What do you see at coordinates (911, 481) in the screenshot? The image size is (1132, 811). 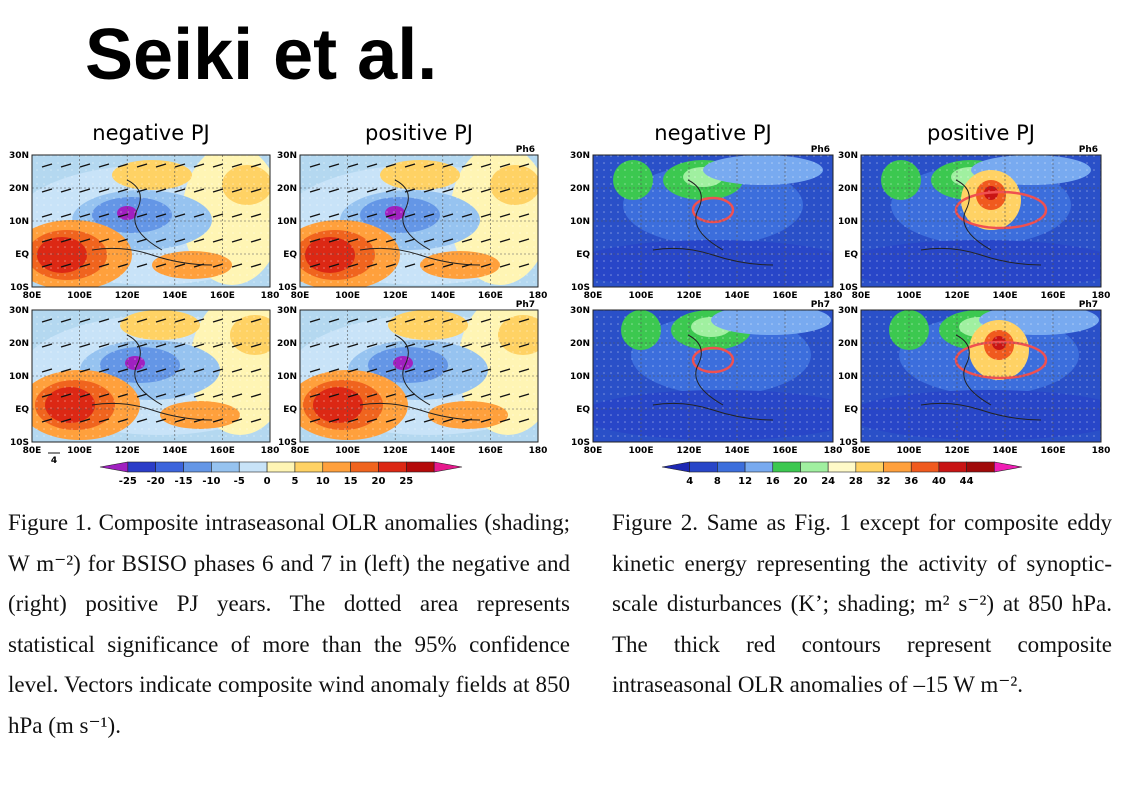 I see `colorbar-label: 36` at bounding box center [911, 481].